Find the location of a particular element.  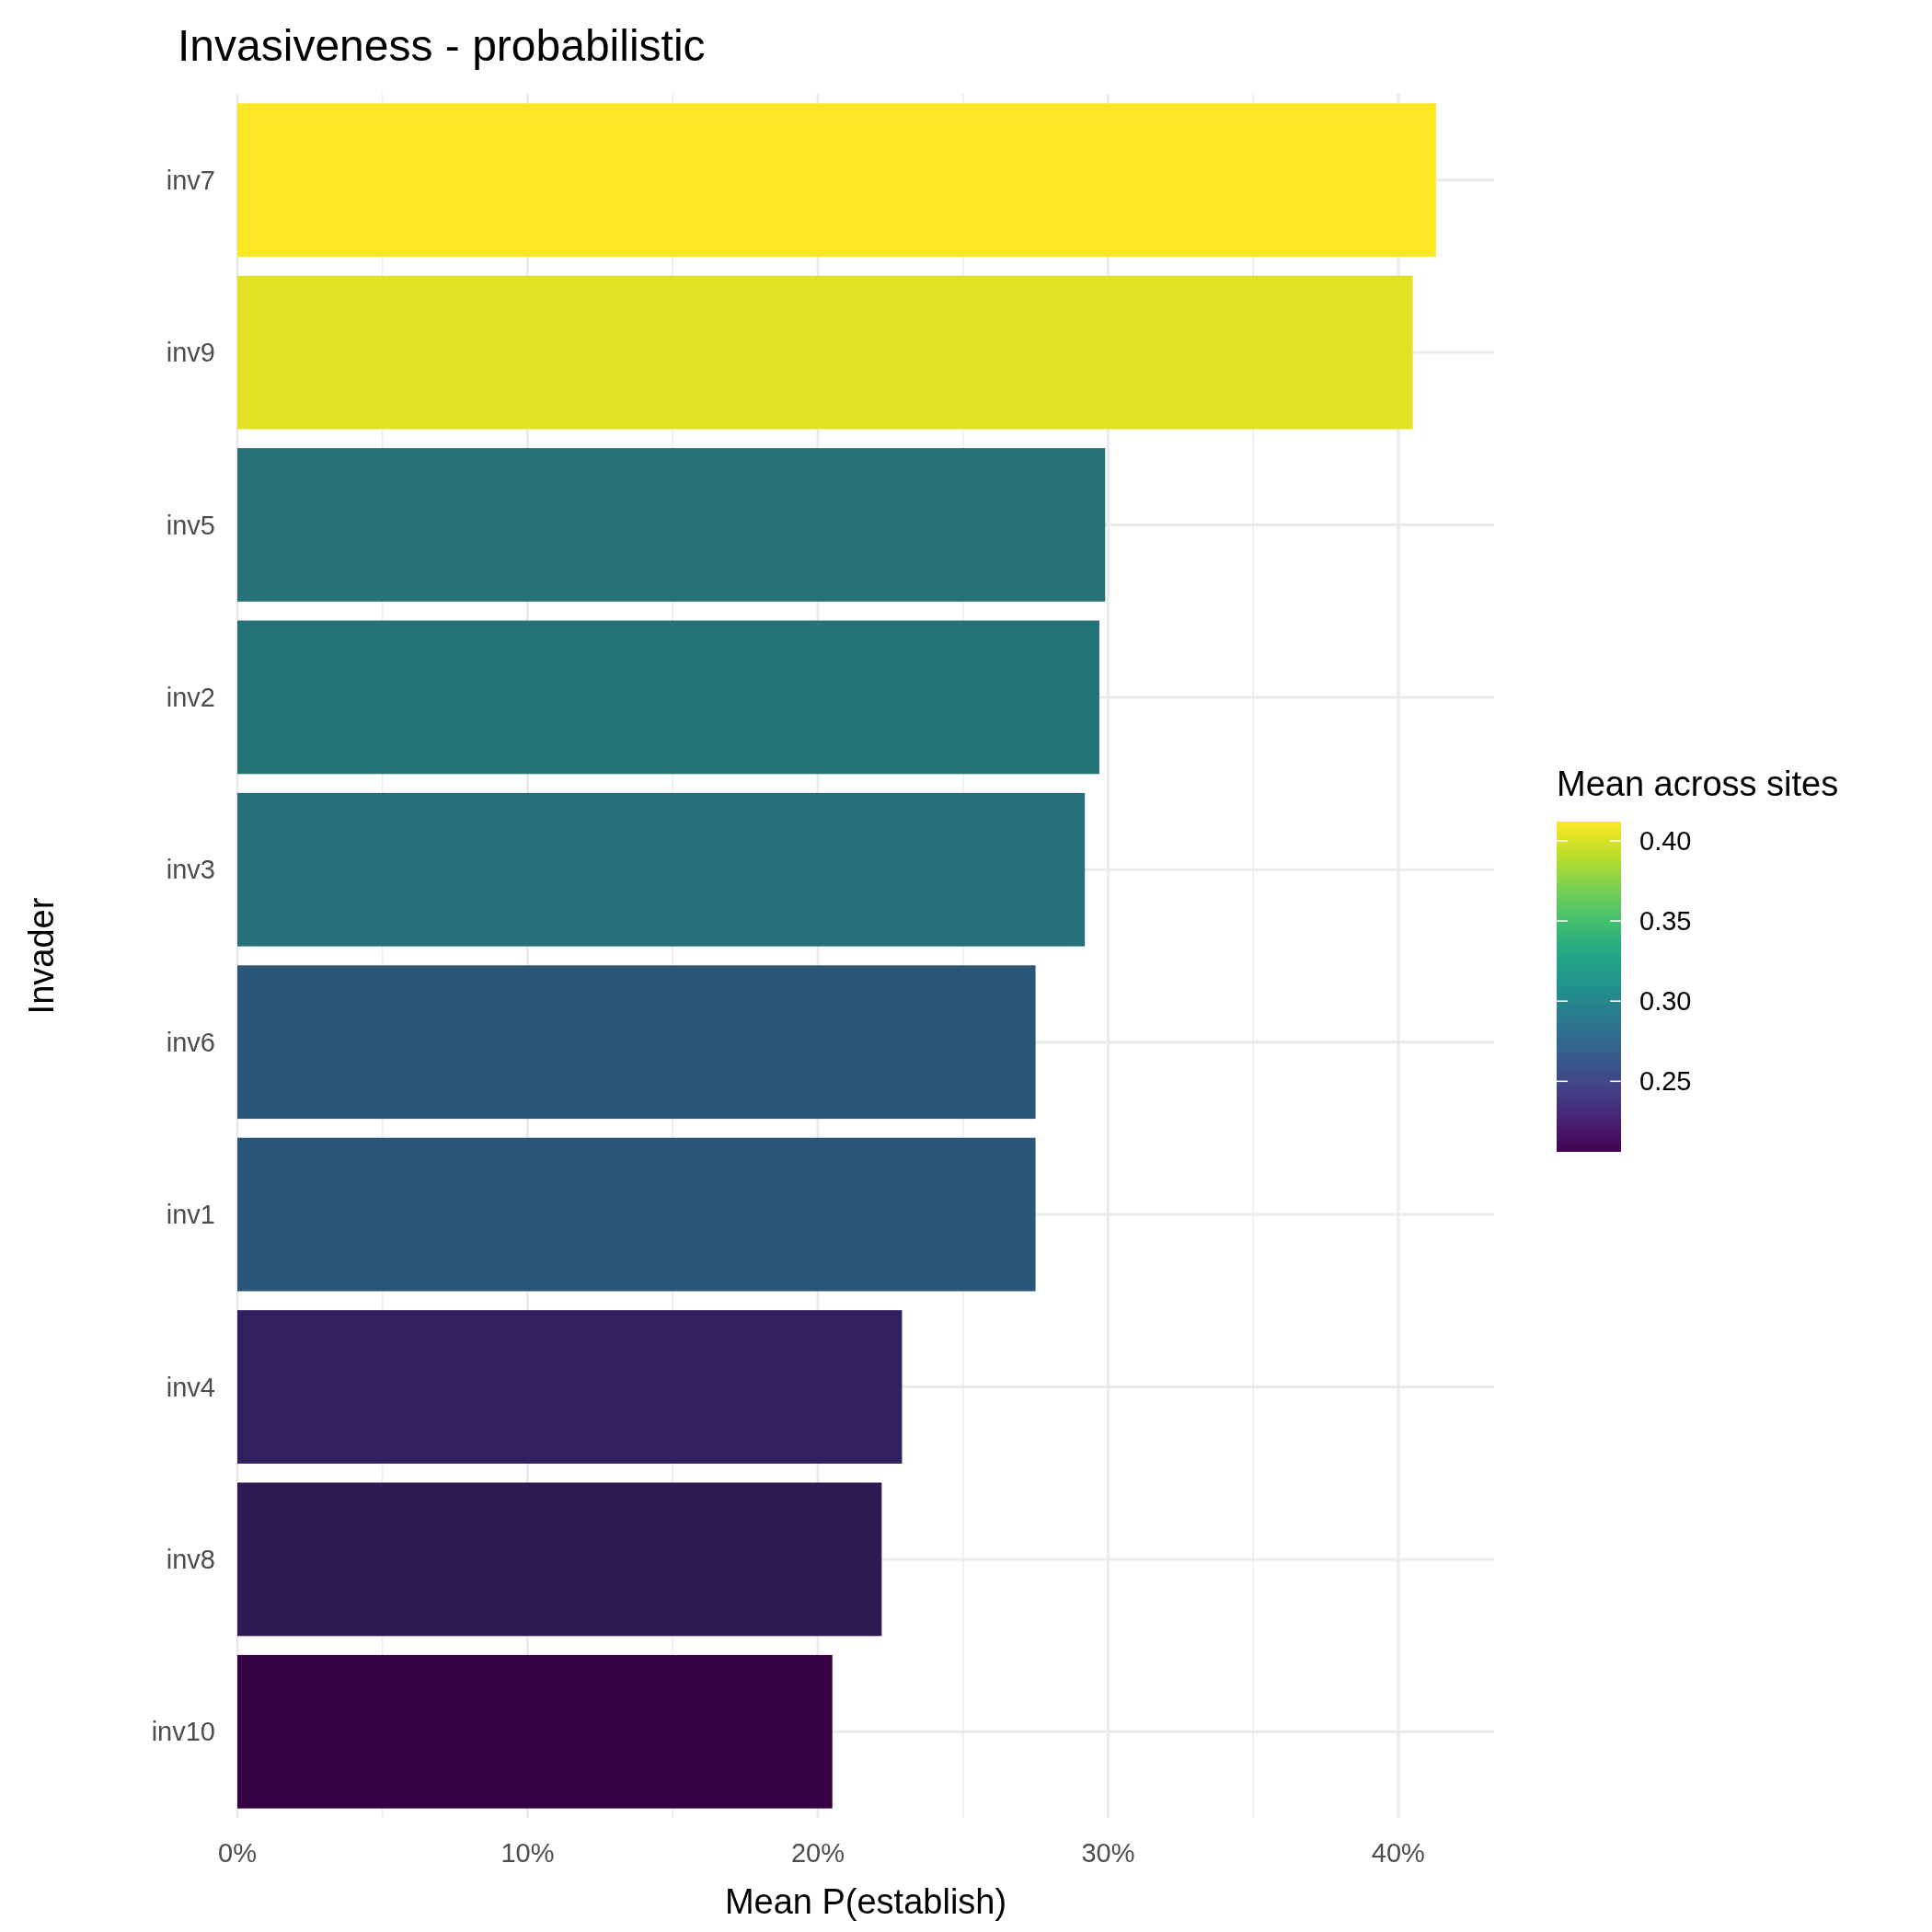

y-tick-label: inv10 is located at coordinates (183, 1732).